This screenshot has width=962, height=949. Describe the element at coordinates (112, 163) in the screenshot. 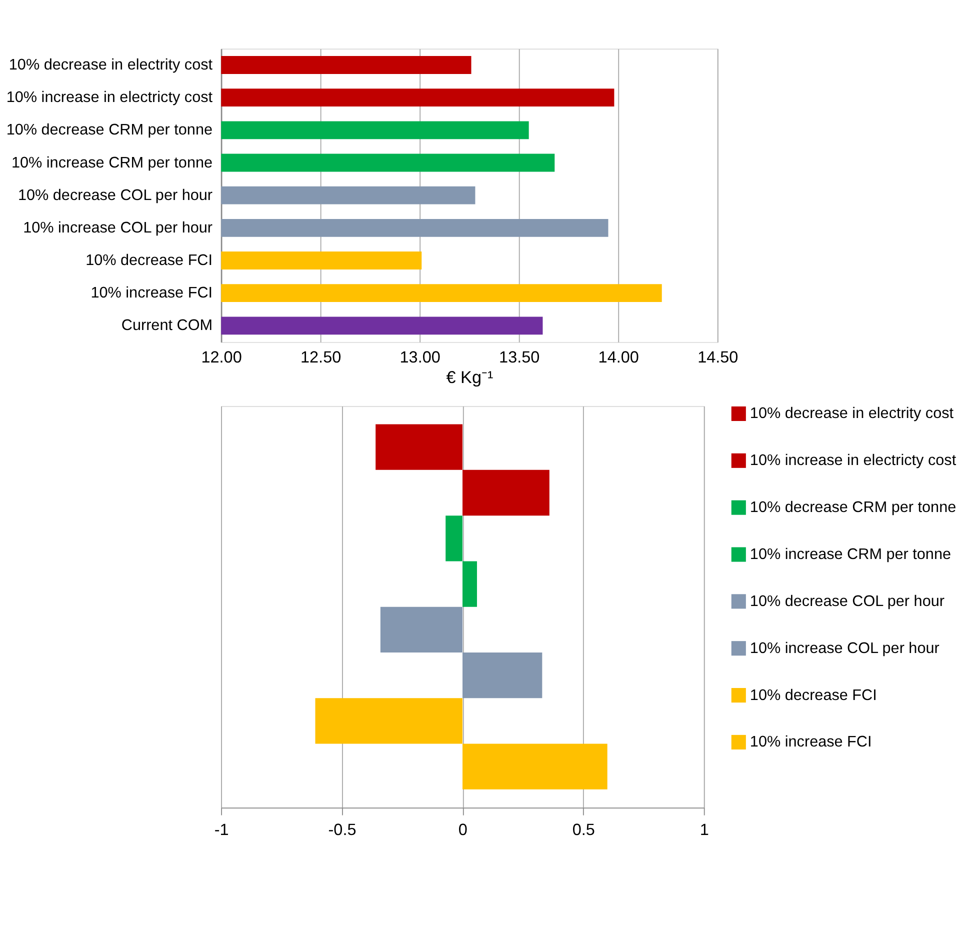

I see `y-tick-label: 10% increase CRM per tonne` at that location.